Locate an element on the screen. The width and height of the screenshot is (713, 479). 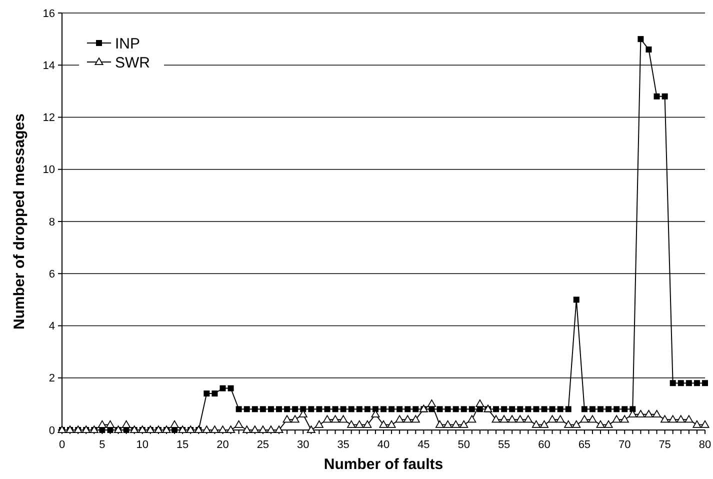
x-tick-label: 35 is located at coordinates (343, 445).